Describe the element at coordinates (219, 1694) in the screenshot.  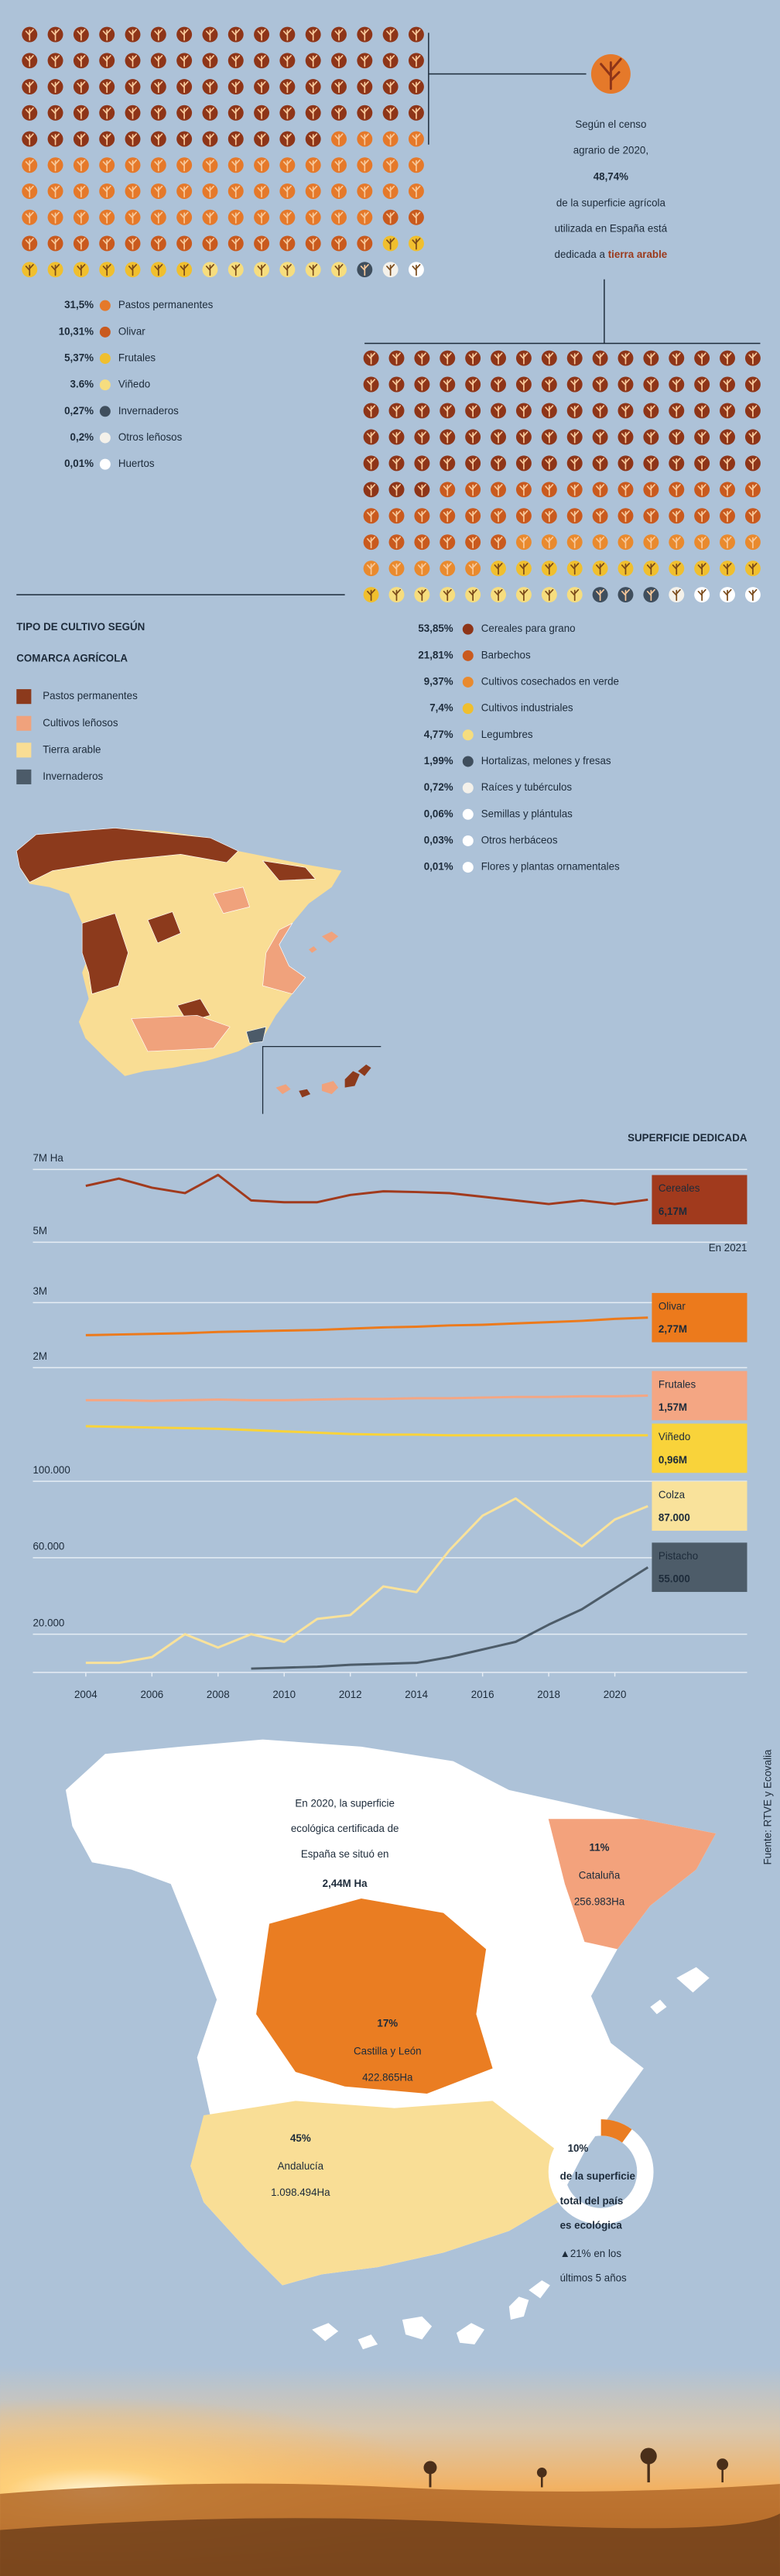
I see `x-tick-label: 2008` at that location.